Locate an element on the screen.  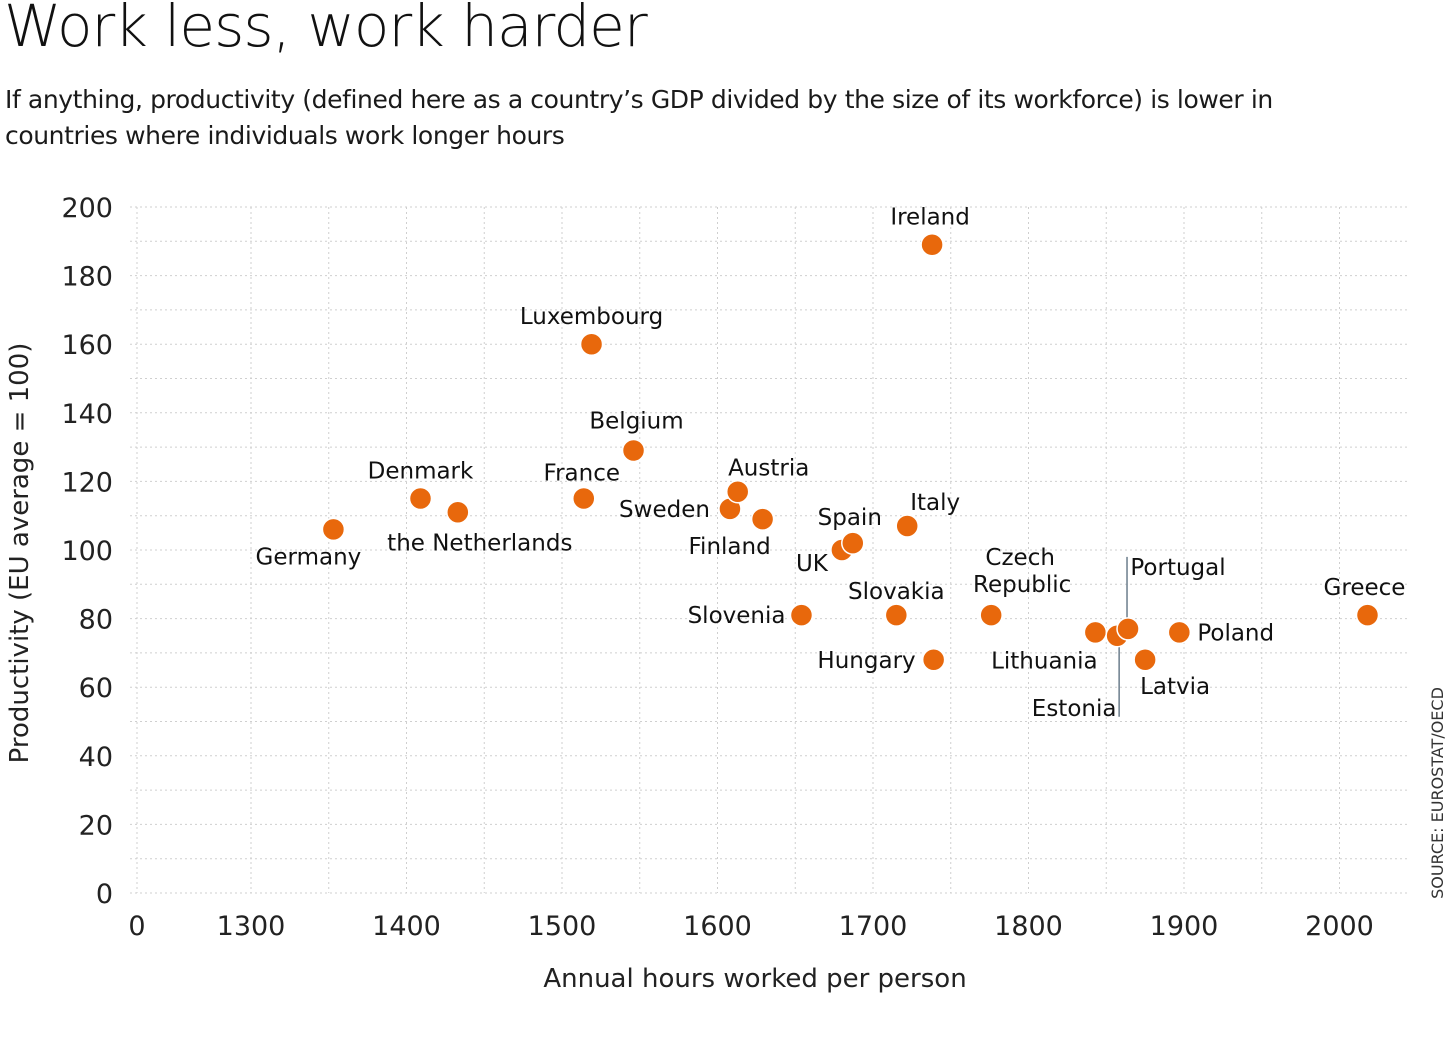
point-label: Slovenia is located at coordinates (737, 616).